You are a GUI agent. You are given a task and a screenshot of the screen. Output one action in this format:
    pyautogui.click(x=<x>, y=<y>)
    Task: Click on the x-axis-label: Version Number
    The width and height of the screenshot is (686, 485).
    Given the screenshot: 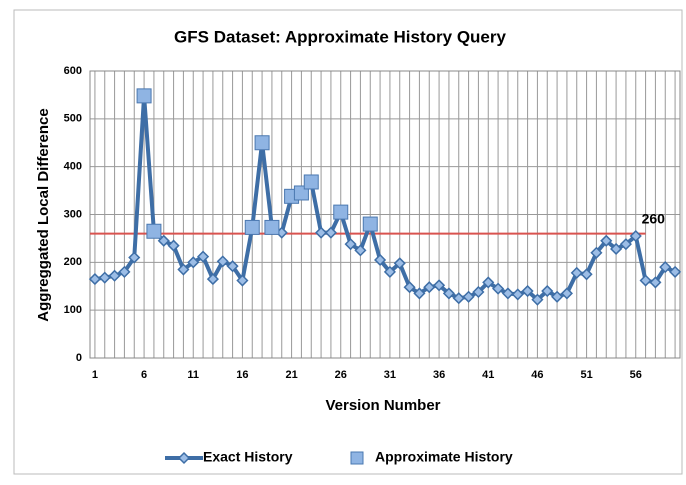 What is the action you would take?
    pyautogui.click(x=382, y=405)
    